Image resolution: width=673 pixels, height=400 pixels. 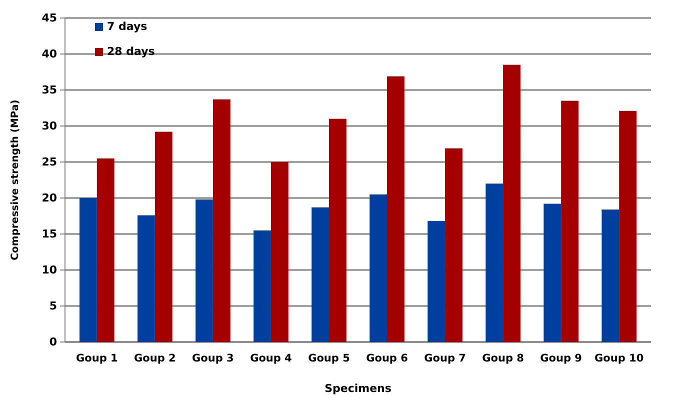 I want to click on x-tick-label: Goup 4, so click(x=271, y=358).